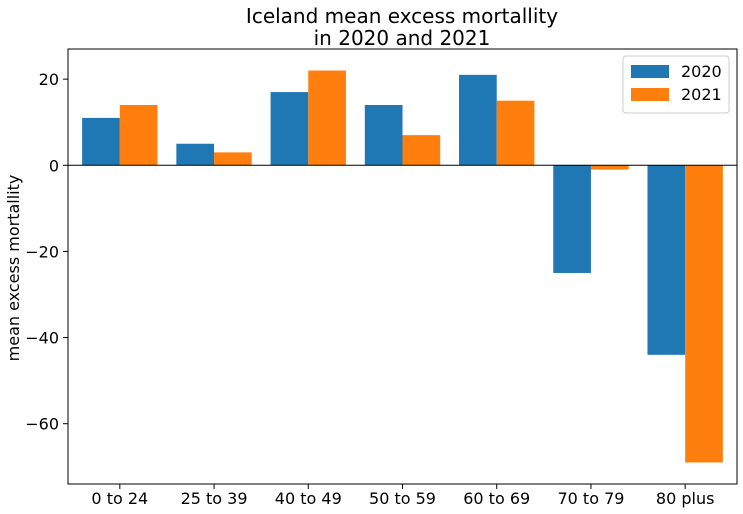 The height and width of the screenshot is (514, 743). What do you see at coordinates (704, 314) in the screenshot?
I see `bar-2021-80-plus` at bounding box center [704, 314].